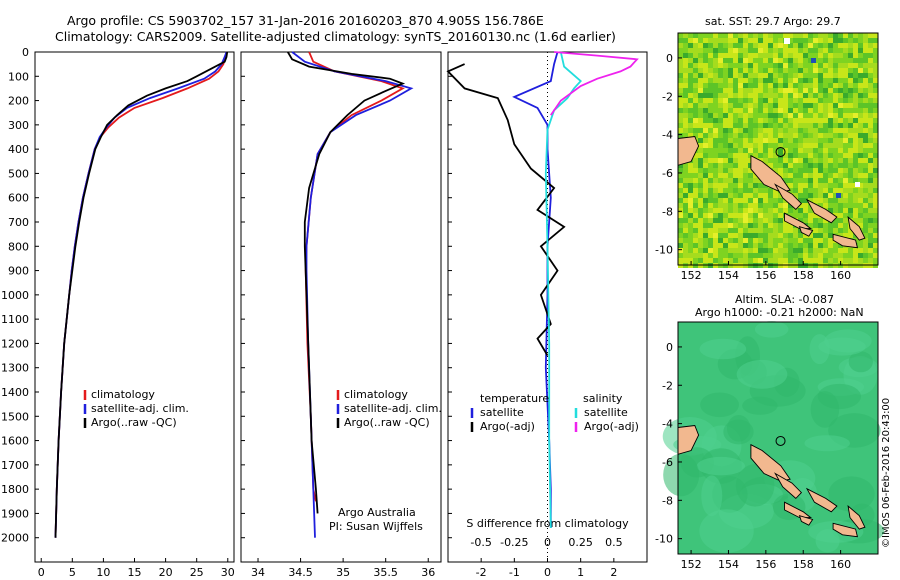 Image resolution: width=900 pixels, height=580 pixels. What do you see at coordinates (376, 394) in the screenshot?
I see `legend-label: climatology` at bounding box center [376, 394].